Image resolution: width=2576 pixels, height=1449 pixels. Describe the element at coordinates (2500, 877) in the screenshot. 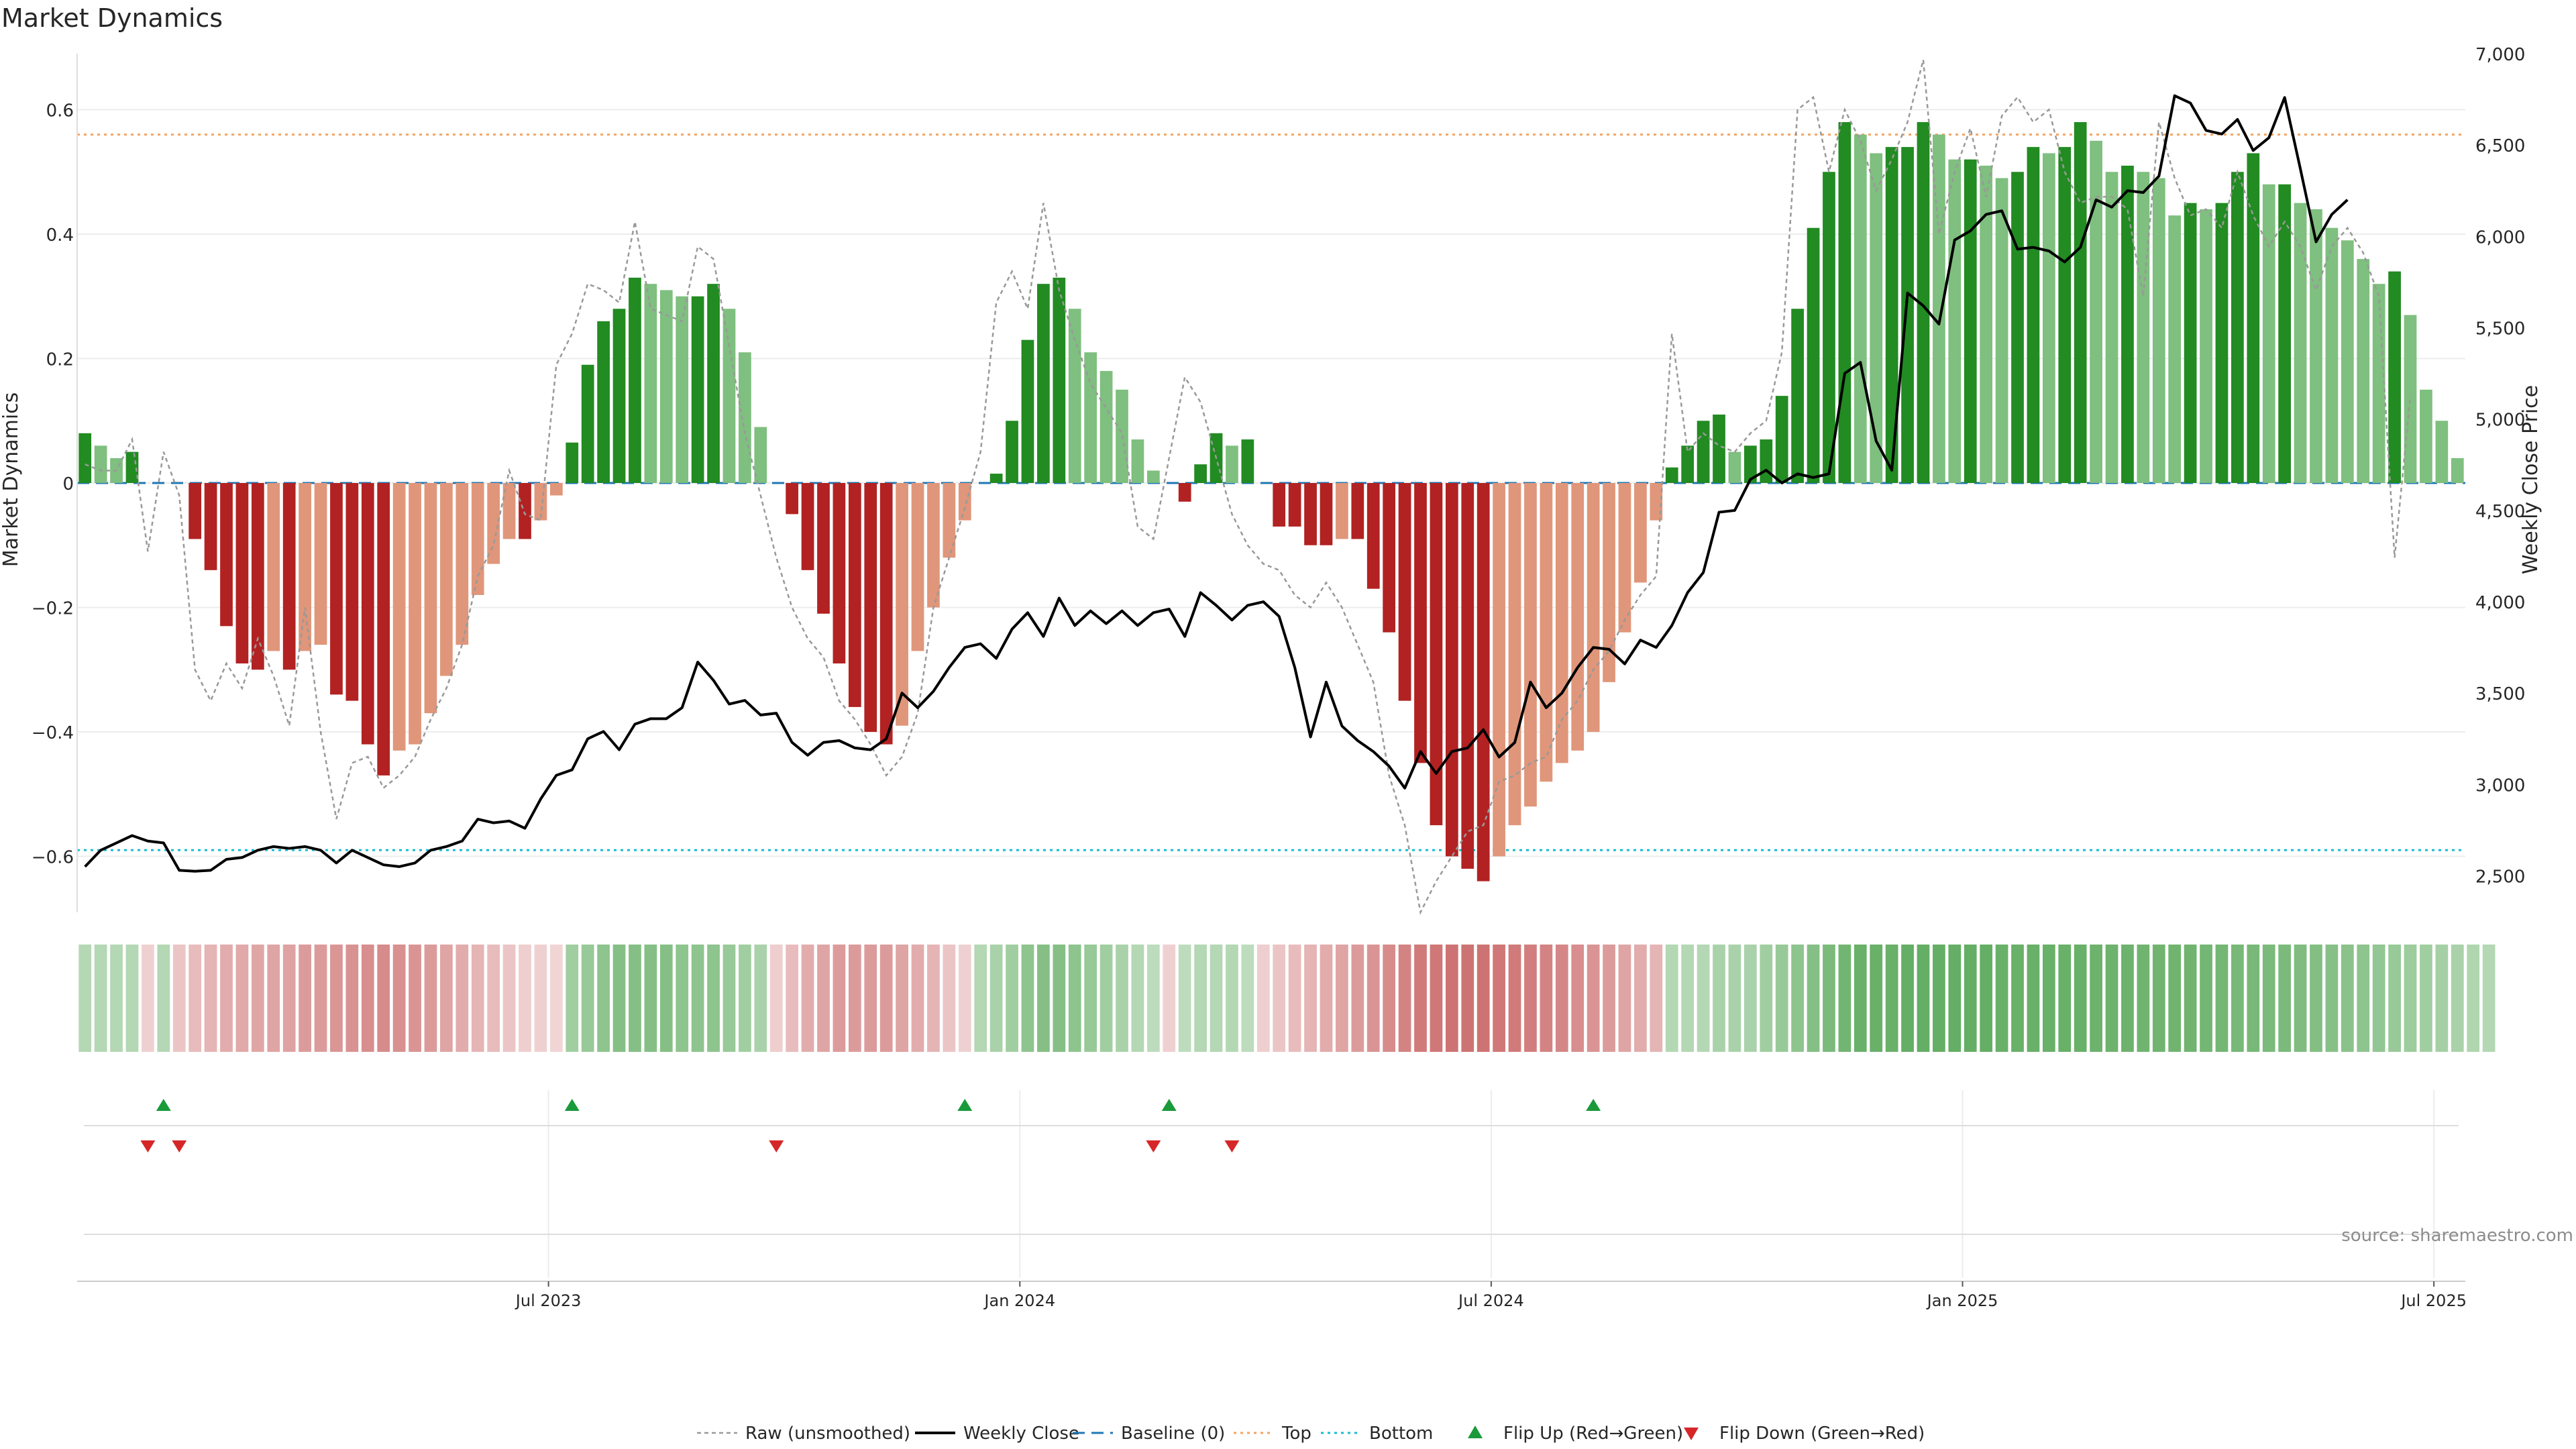

I see `y2-tick-label: 2,500` at that location.